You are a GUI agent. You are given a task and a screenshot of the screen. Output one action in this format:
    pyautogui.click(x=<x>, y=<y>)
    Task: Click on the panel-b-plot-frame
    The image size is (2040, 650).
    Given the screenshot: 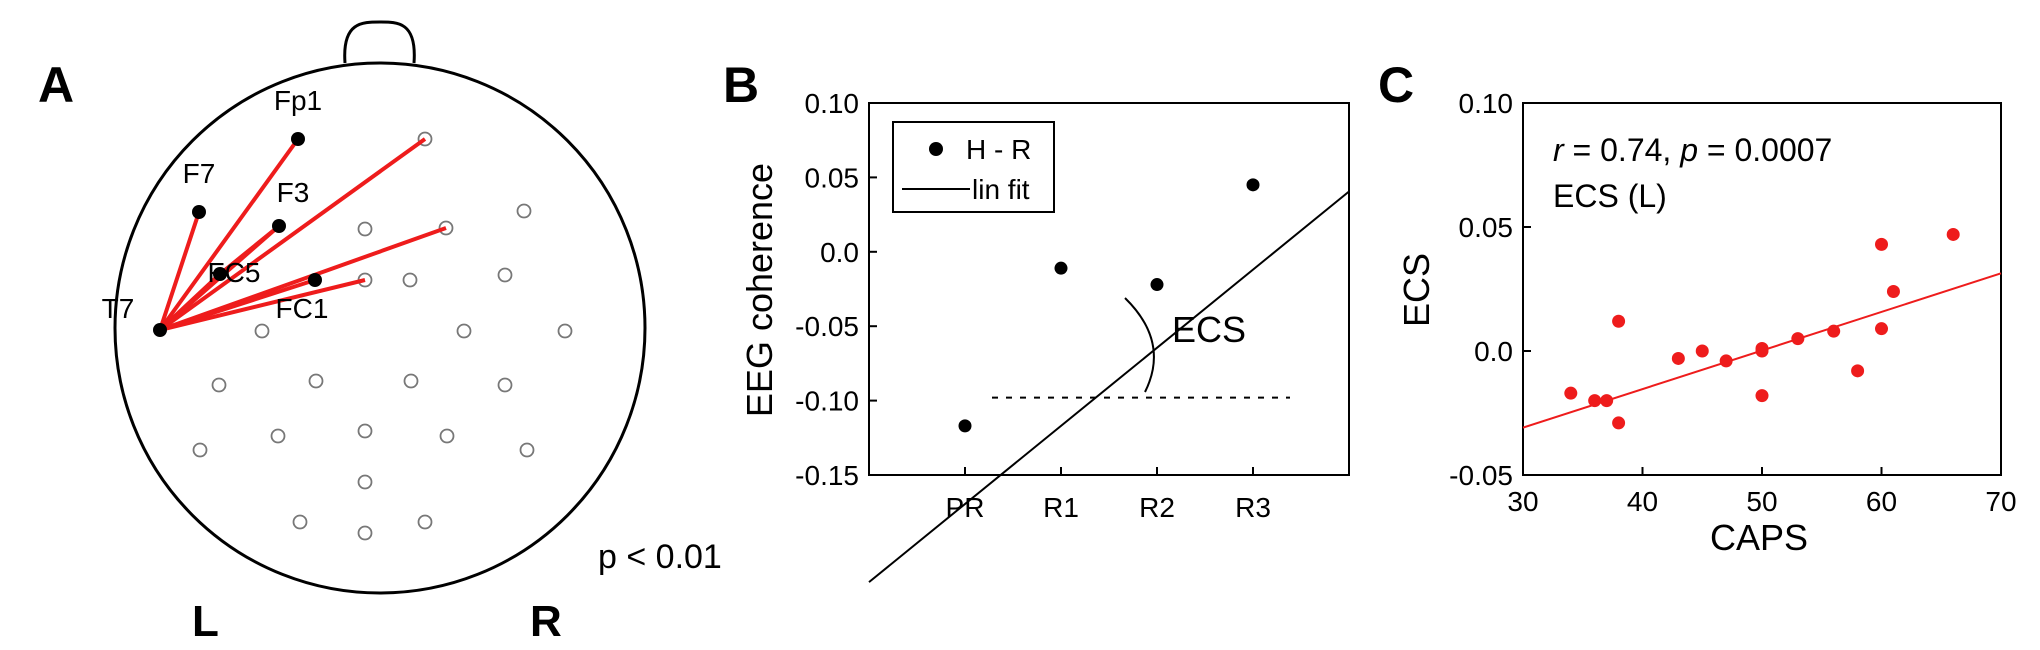 What is the action you would take?
    pyautogui.click(x=1109, y=289)
    